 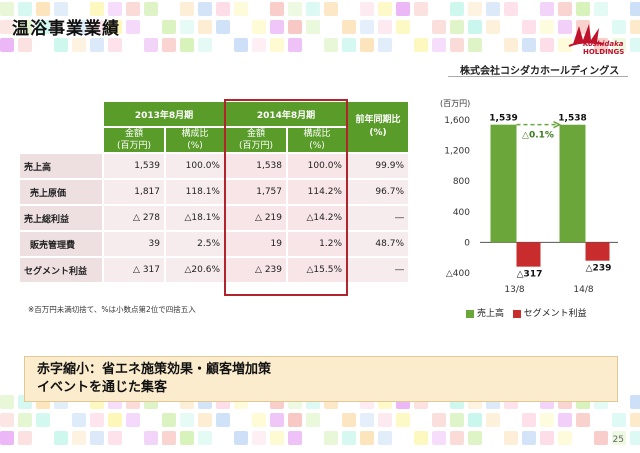 What do you see at coordinates (461, 213) in the screenshot?
I see `y-tick-label: 400` at bounding box center [461, 213].